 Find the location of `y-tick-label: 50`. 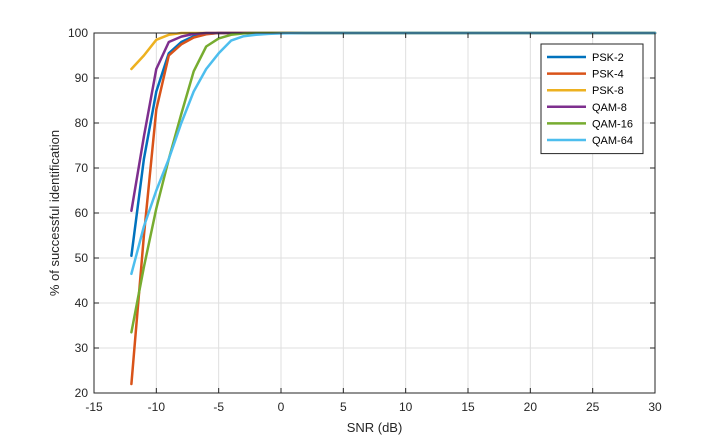

y-tick-label: 50 is located at coordinates (82, 258).